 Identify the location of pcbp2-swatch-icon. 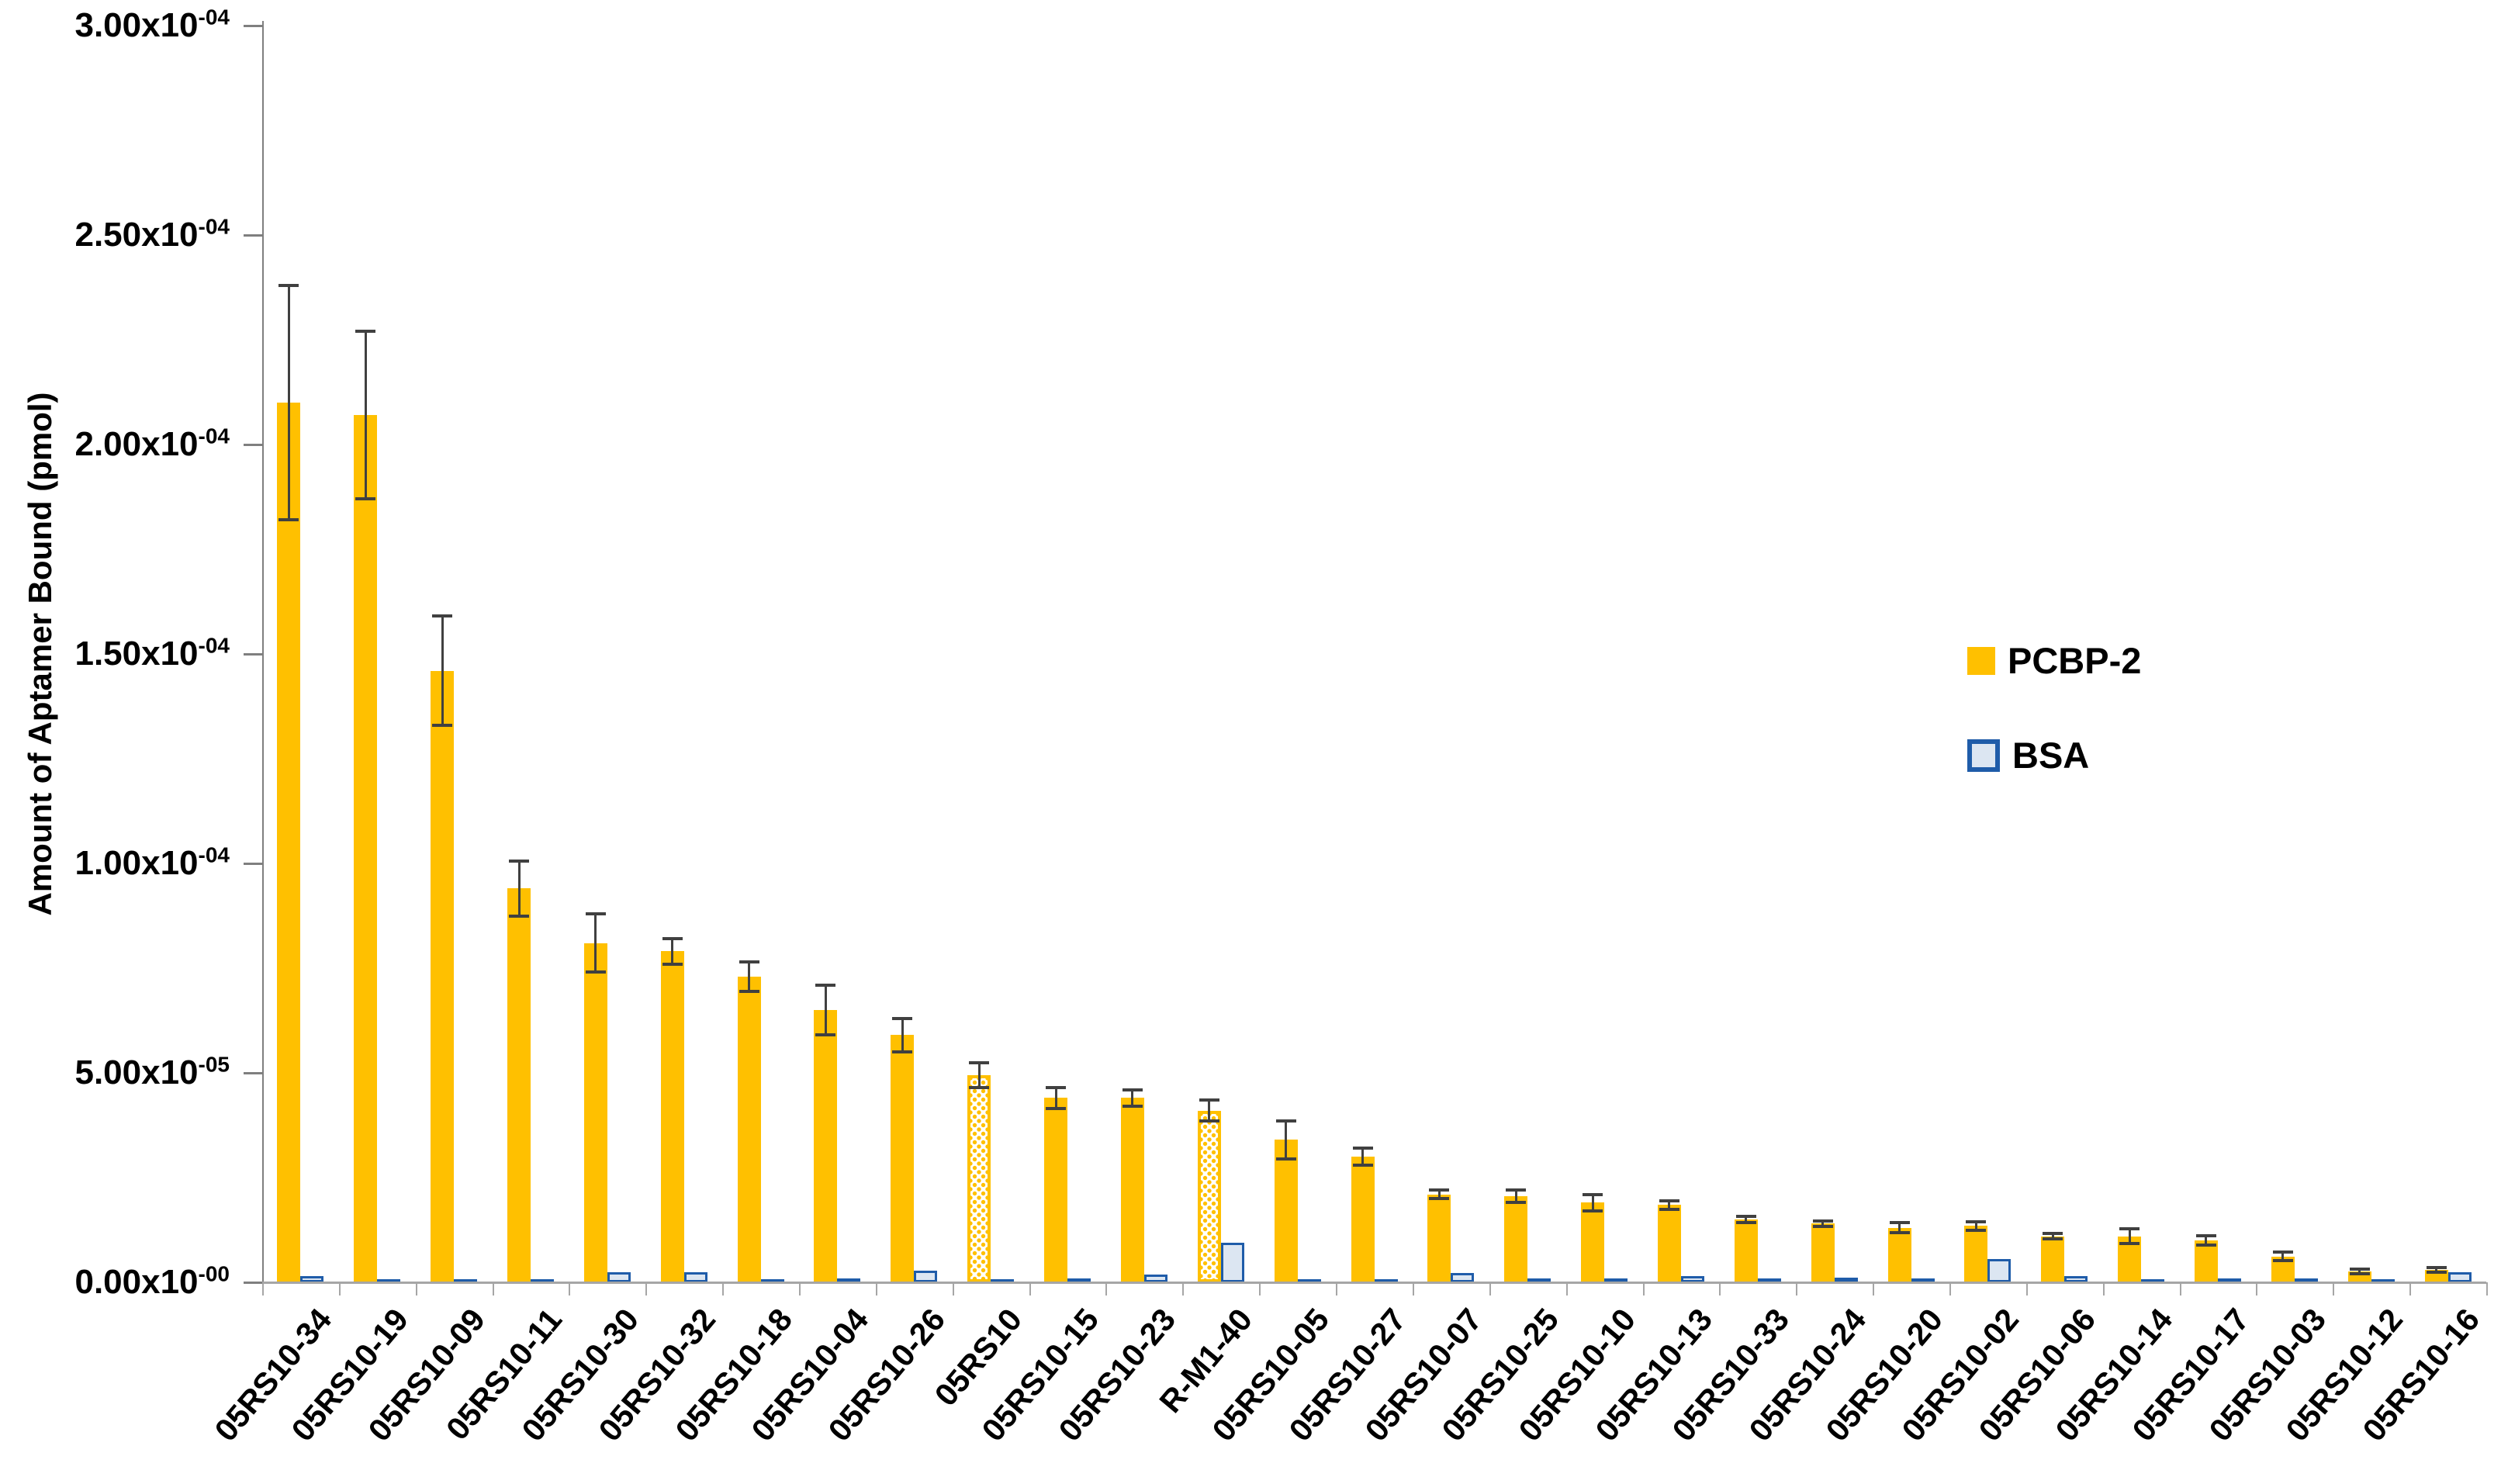
(1981, 660).